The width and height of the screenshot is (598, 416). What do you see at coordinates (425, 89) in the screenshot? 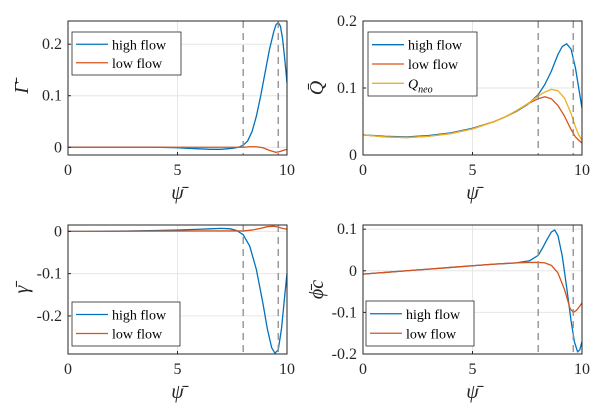
I see `legend-label-subscript: neo` at bounding box center [425, 89].